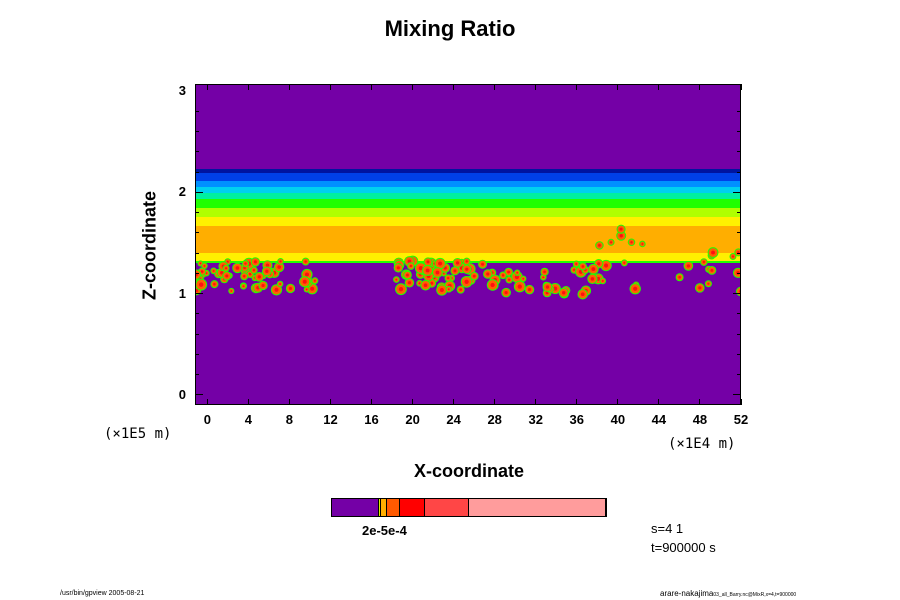 This screenshot has width=900, height=600. Describe the element at coordinates (289, 419) in the screenshot. I see `x-tick-label: 8` at that location.